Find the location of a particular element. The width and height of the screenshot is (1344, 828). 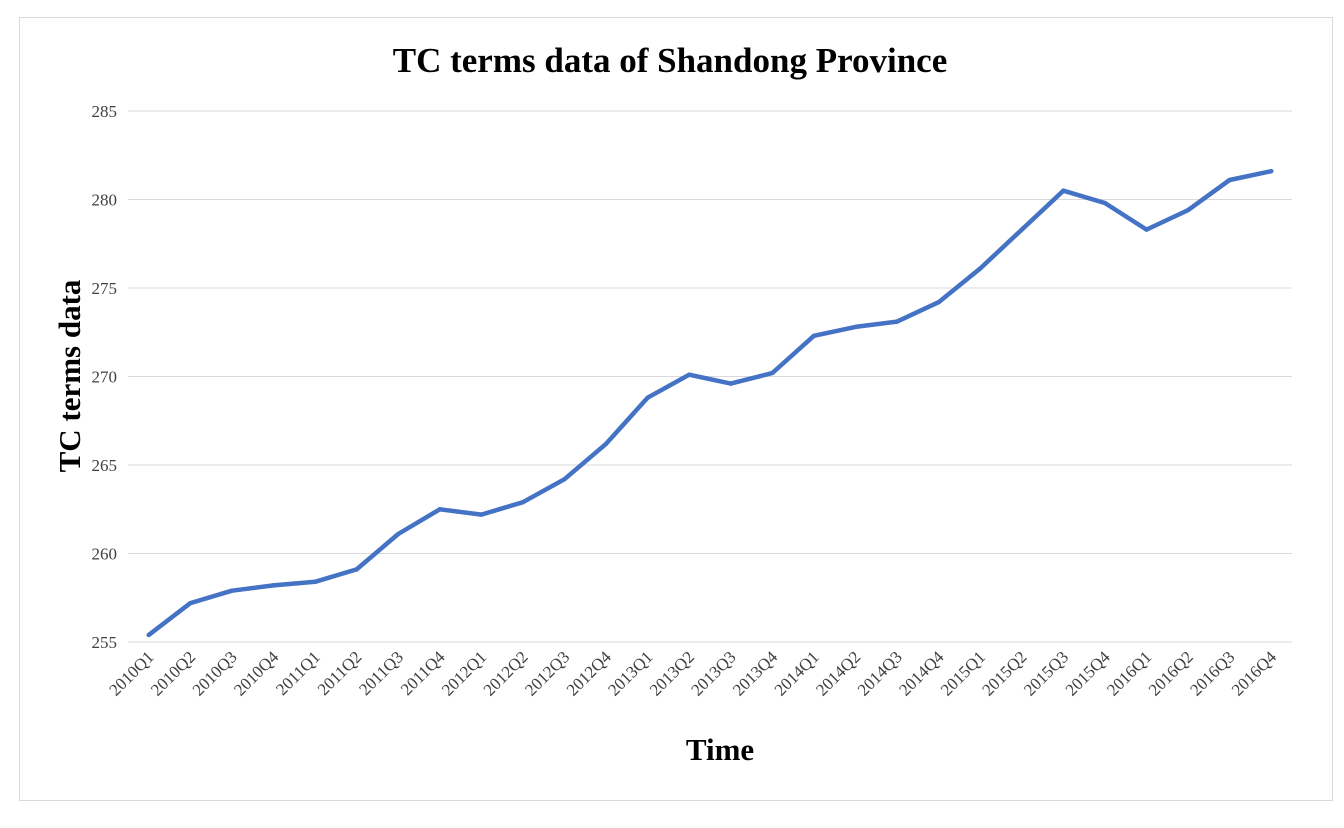

x-tick-label: 2016Q1 is located at coordinates (1129, 673).